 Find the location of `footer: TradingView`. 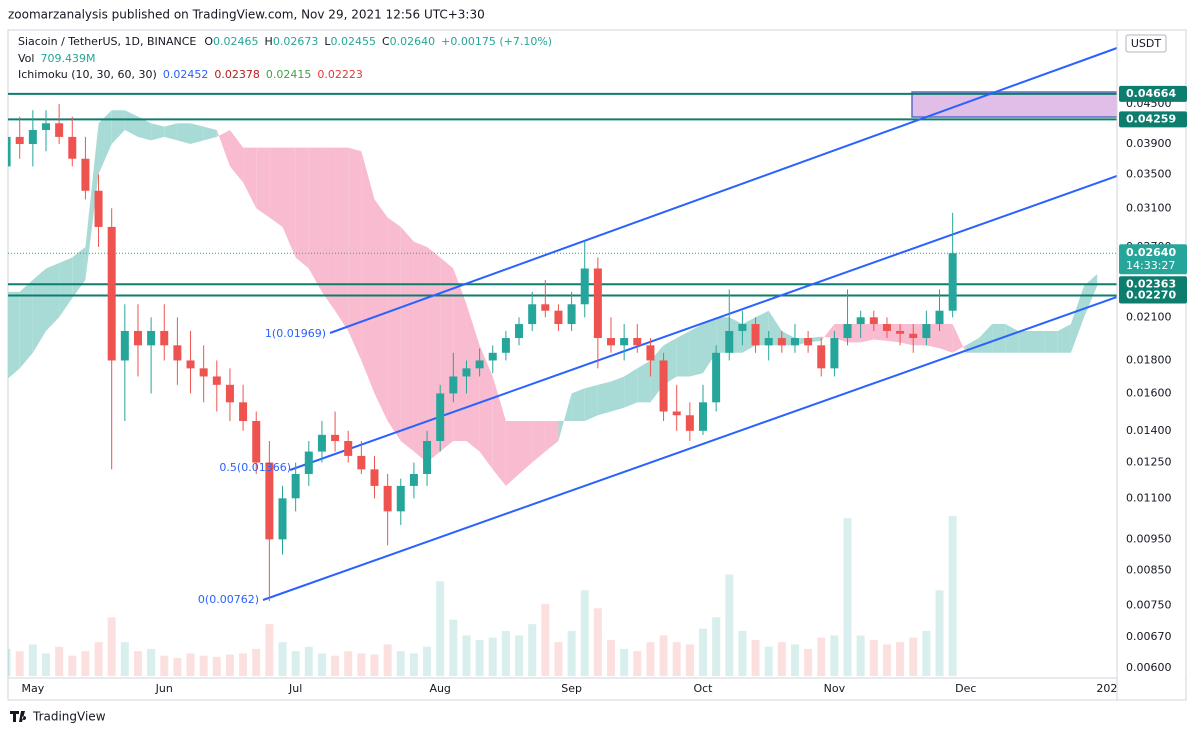

footer: TradingView is located at coordinates (58, 717).